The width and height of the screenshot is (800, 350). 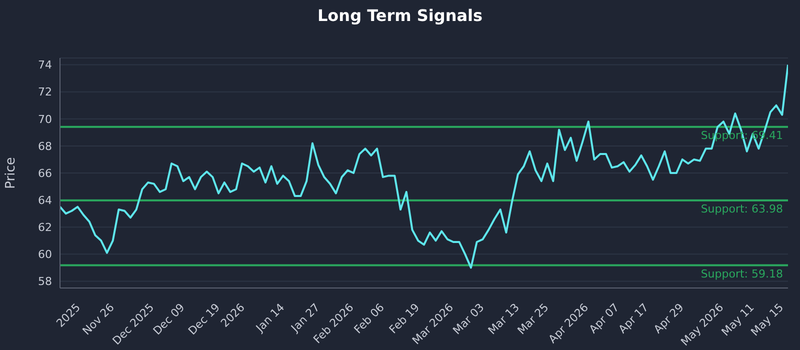 I want to click on y-tick-label: 62, so click(x=45, y=227).